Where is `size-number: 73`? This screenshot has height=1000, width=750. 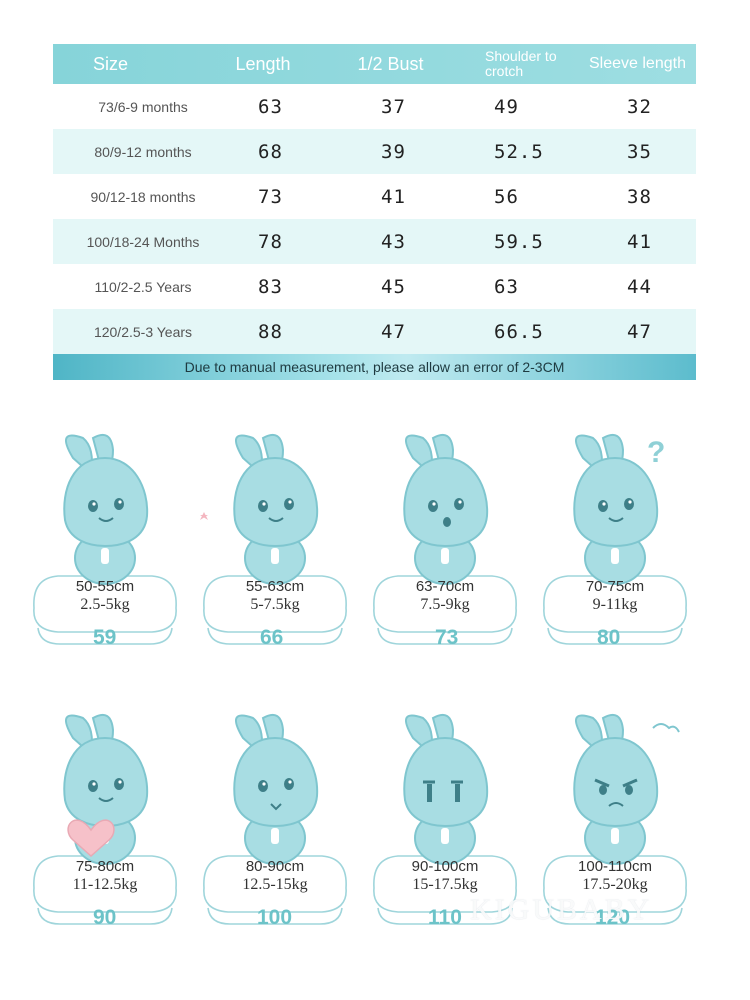 size-number: 73 is located at coordinates (447, 637).